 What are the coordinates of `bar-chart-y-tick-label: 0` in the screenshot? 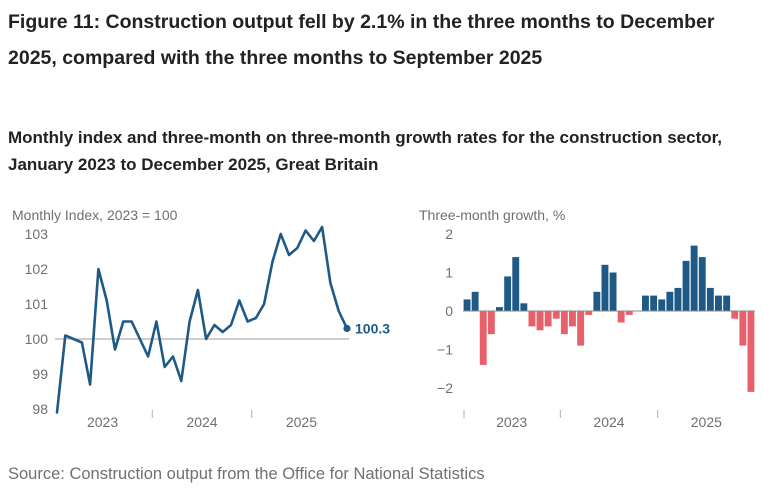 It's located at (449, 311).